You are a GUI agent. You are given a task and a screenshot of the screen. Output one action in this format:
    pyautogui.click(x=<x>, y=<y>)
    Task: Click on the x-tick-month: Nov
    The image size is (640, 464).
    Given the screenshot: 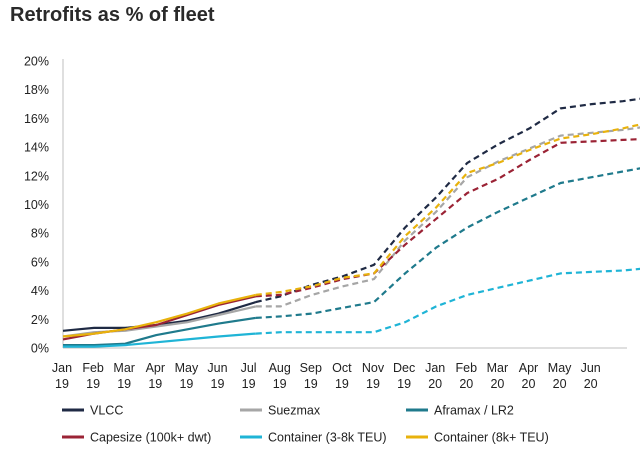 What is the action you would take?
    pyautogui.click(x=373, y=368)
    